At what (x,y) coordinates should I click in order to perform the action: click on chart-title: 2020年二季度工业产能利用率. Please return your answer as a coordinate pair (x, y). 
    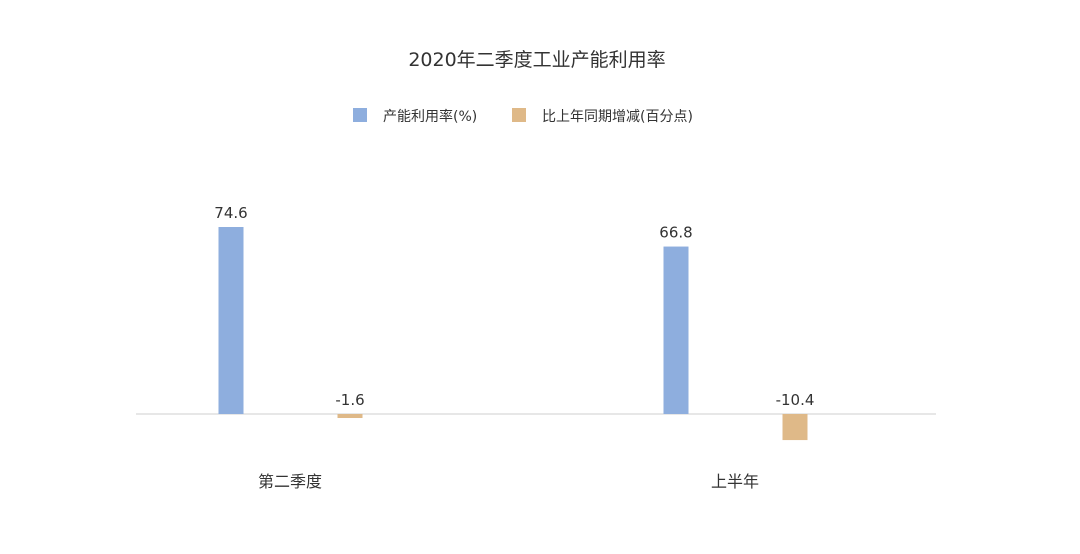
    Looking at the image, I should click on (536, 60).